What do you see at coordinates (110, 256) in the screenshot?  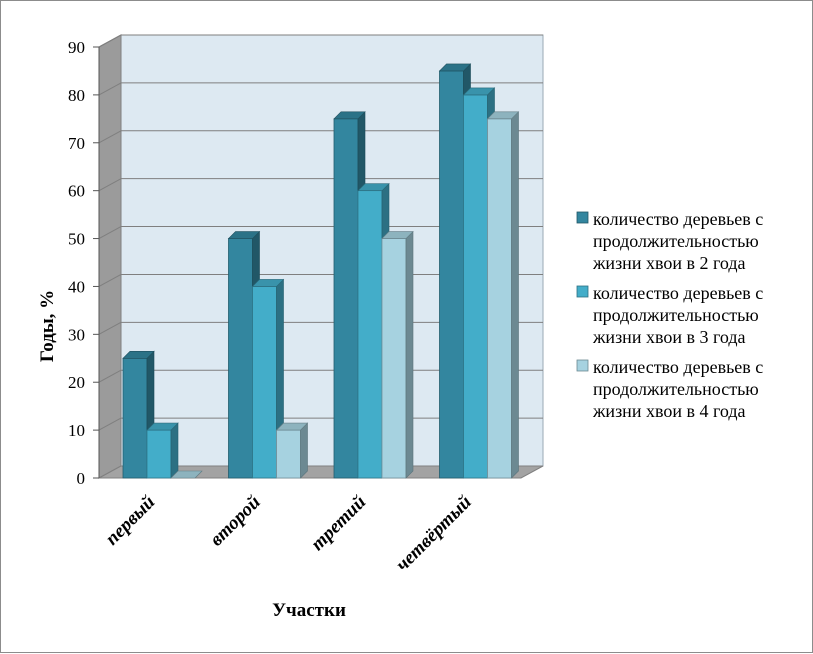 I see `side-wall` at bounding box center [110, 256].